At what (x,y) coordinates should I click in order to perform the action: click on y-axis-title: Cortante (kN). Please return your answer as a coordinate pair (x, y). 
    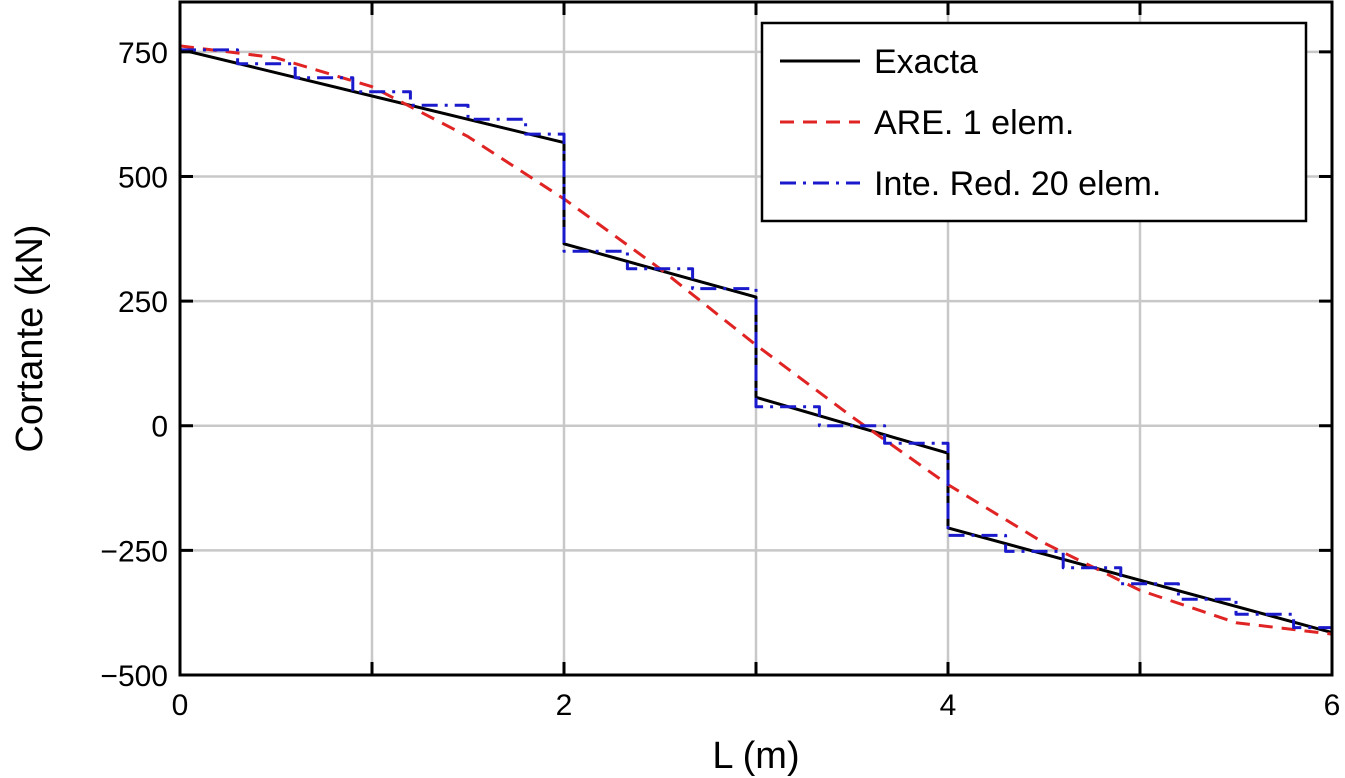
    Looking at the image, I should click on (30, 338).